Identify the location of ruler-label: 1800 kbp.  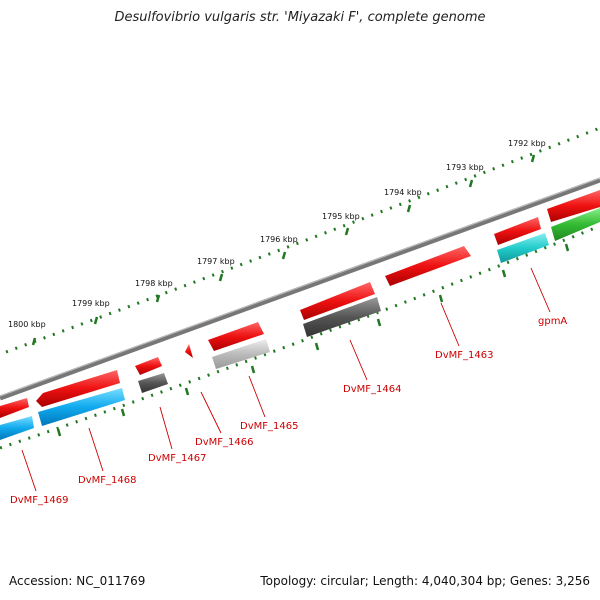
(27, 324).